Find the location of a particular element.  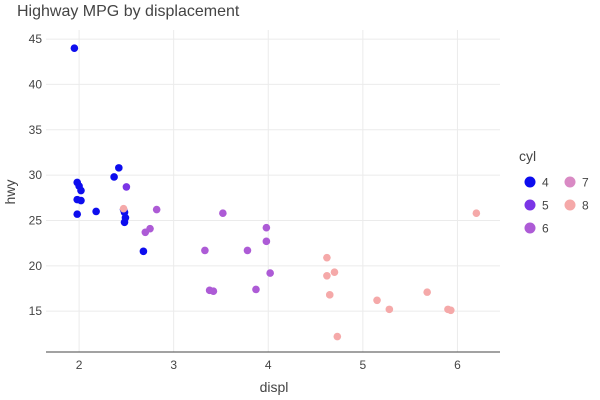

y-tick-label: 45 is located at coordinates (36, 39).